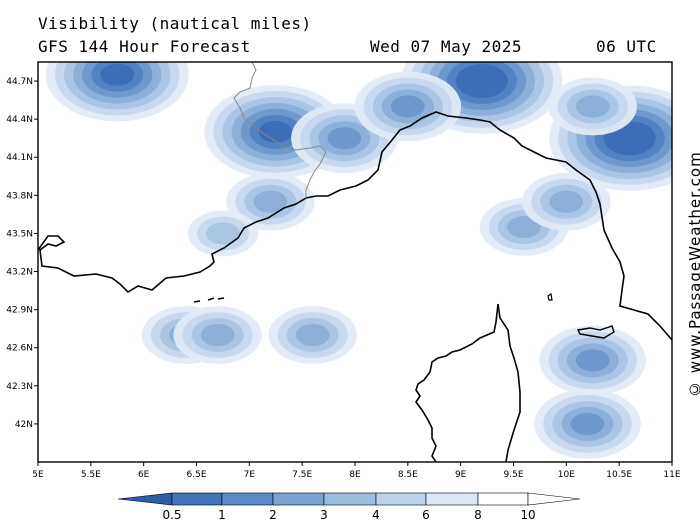  Describe the element at coordinates (461, 475) in the screenshot. I see `x-tick-label: 9E` at that location.